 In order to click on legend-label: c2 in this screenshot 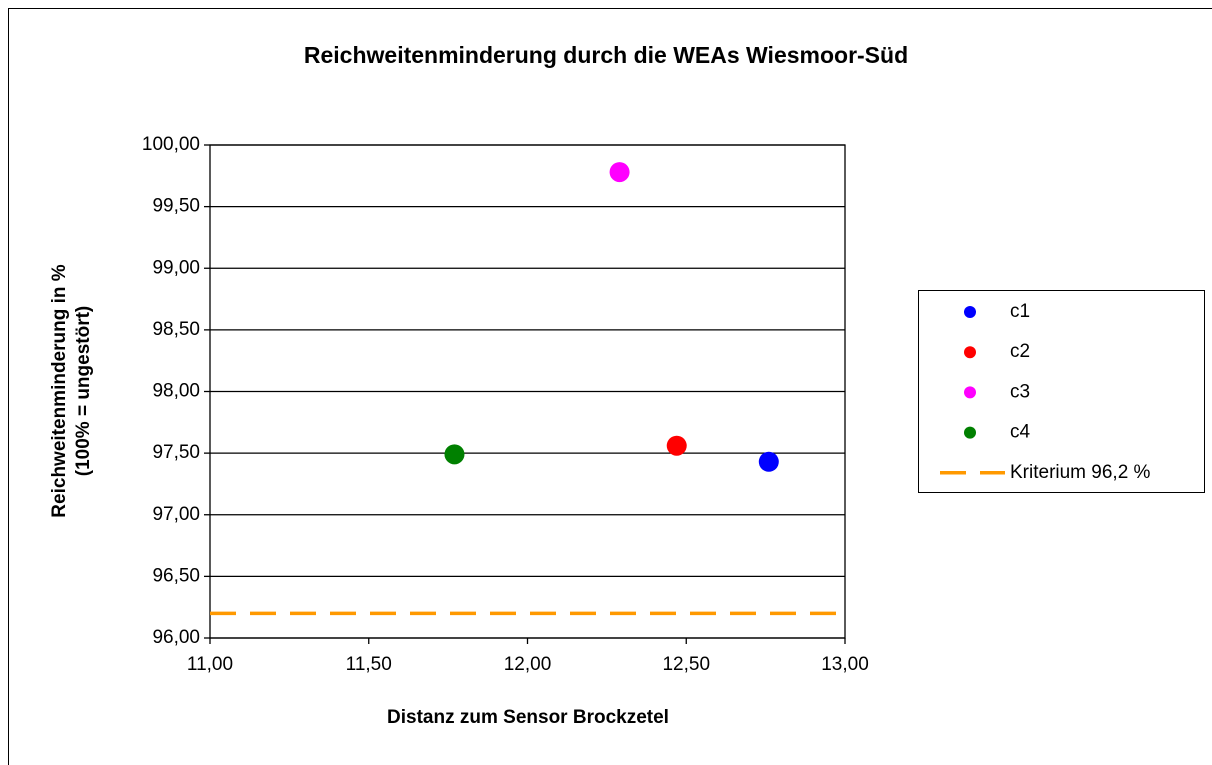, I will do `click(1020, 351)`.